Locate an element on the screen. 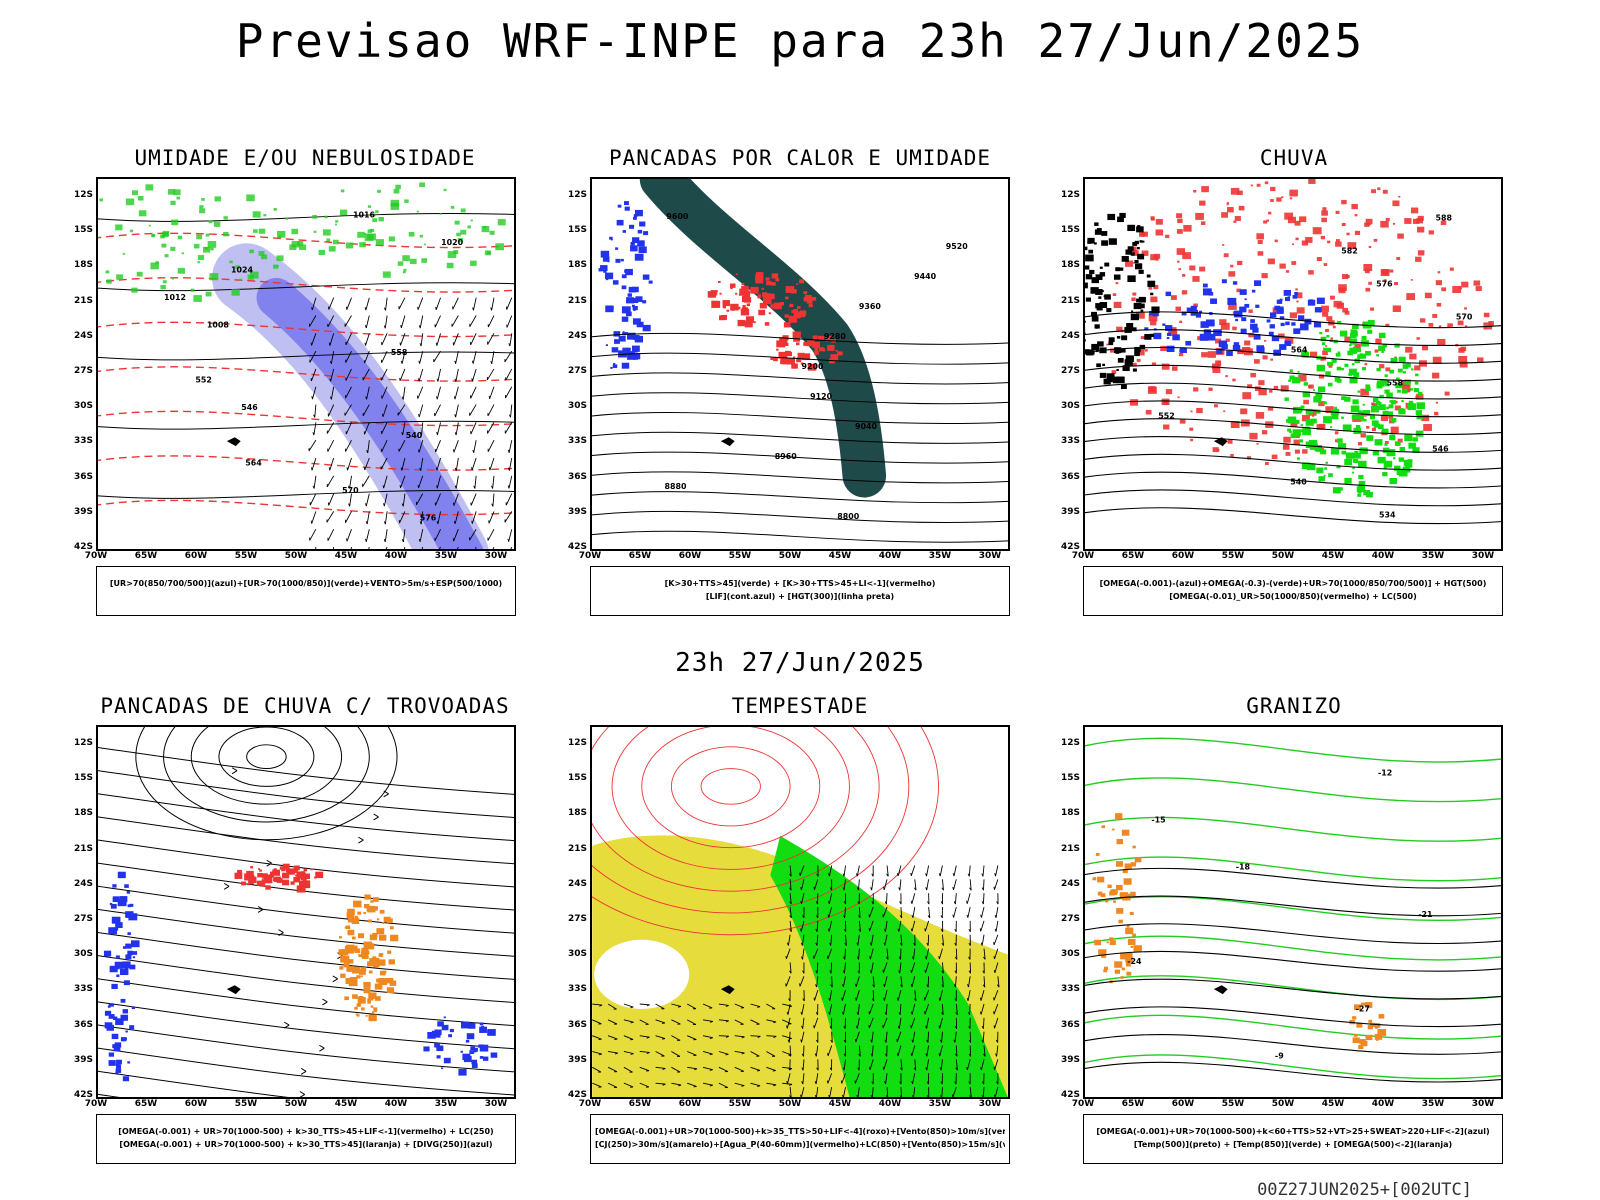 The image size is (1600, 1200). lc850-contour is located at coordinates (765, 831).